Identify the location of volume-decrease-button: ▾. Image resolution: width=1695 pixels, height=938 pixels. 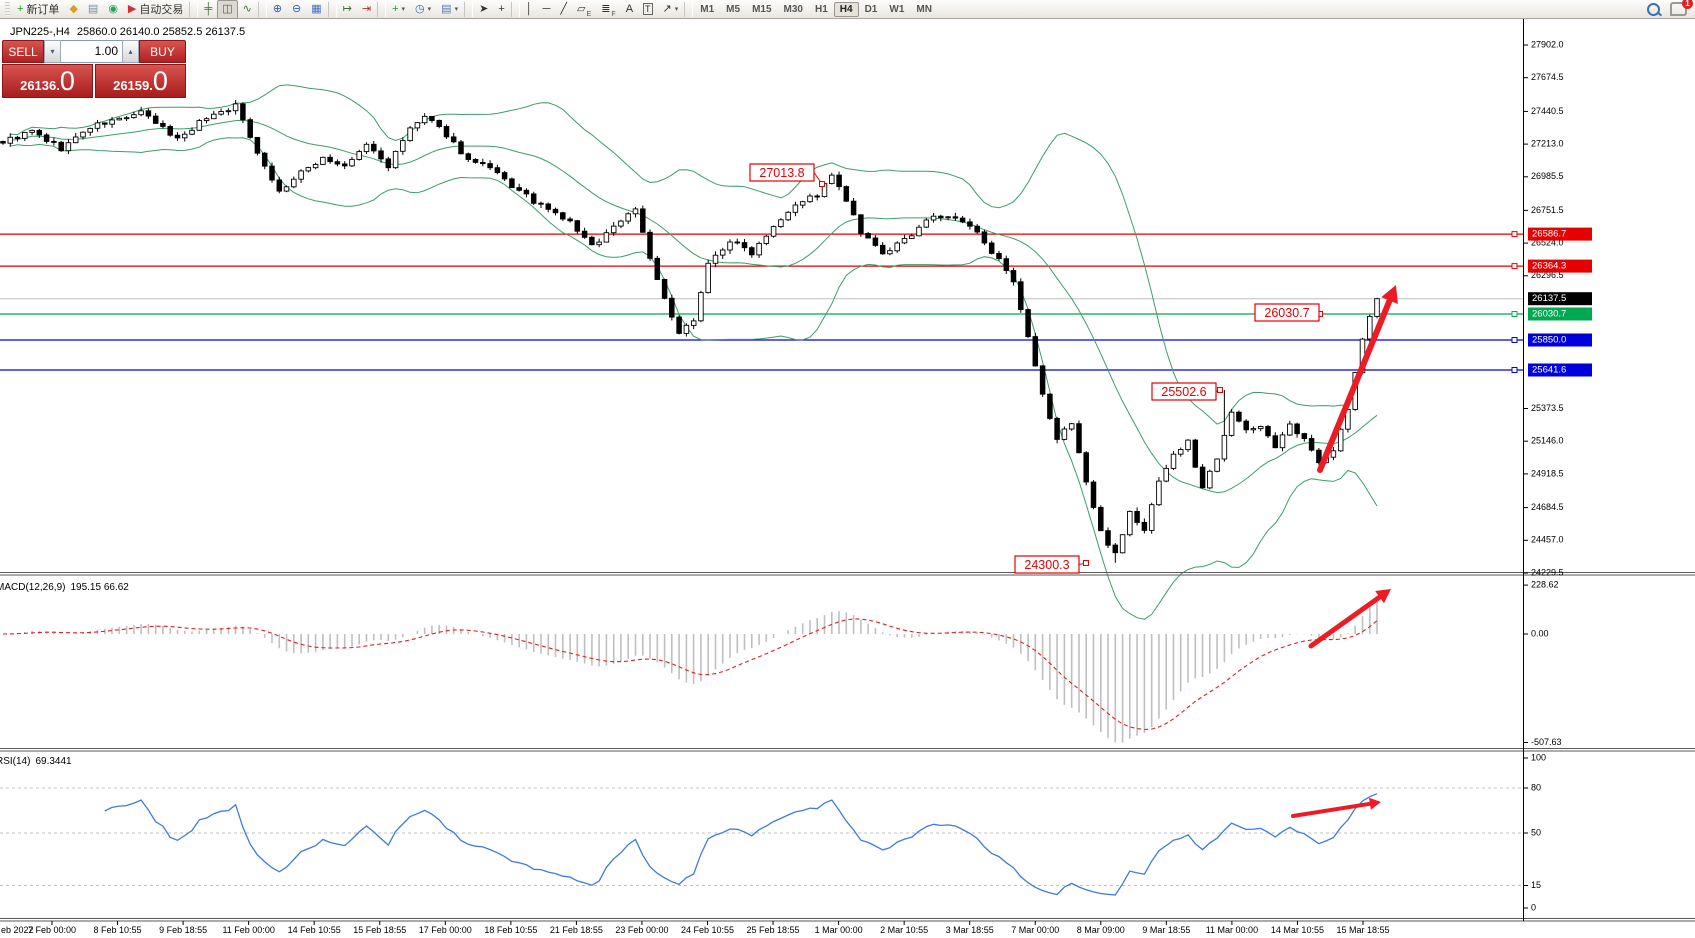
(52, 51).